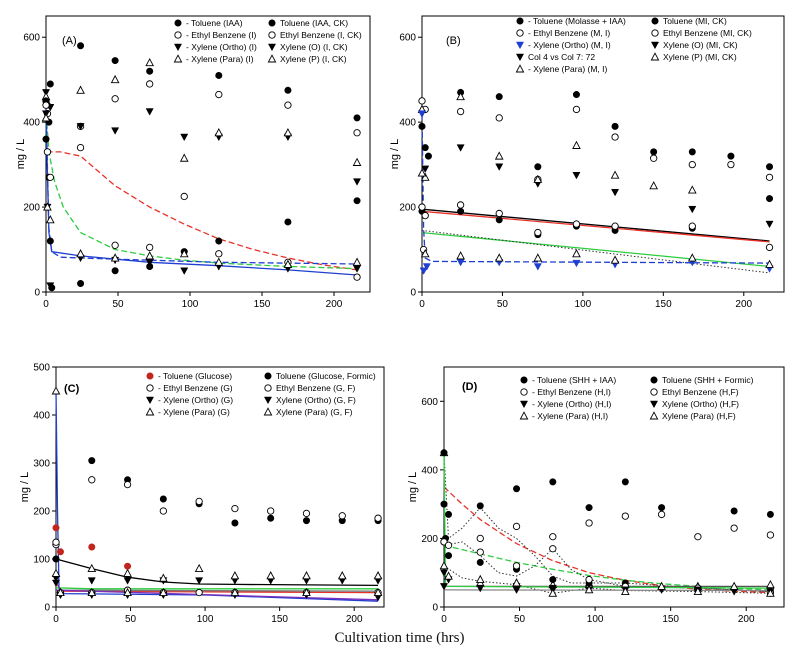  What do you see at coordinates (217, 579) in the screenshot?
I see `series-xylene-ortho-g-f` at bounding box center [217, 579].